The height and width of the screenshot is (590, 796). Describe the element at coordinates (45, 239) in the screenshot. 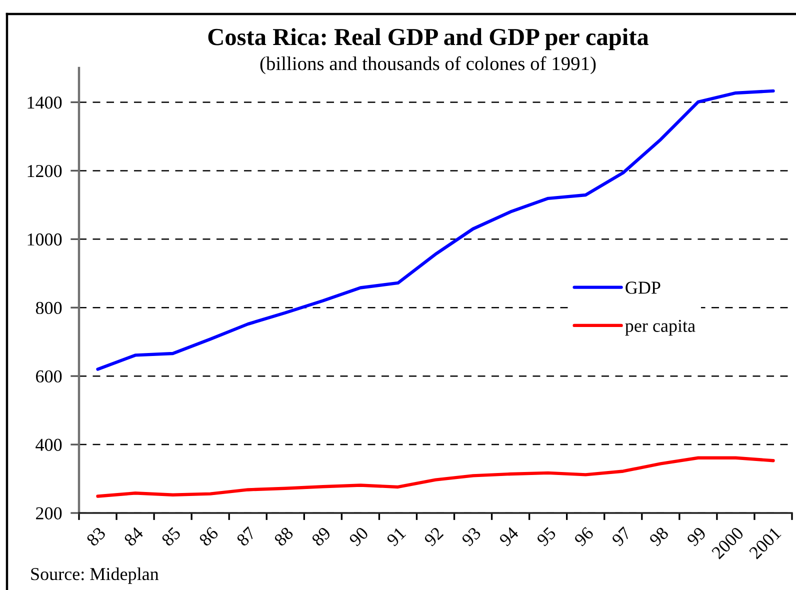

I see `y-tick-label: 1000` at that location.